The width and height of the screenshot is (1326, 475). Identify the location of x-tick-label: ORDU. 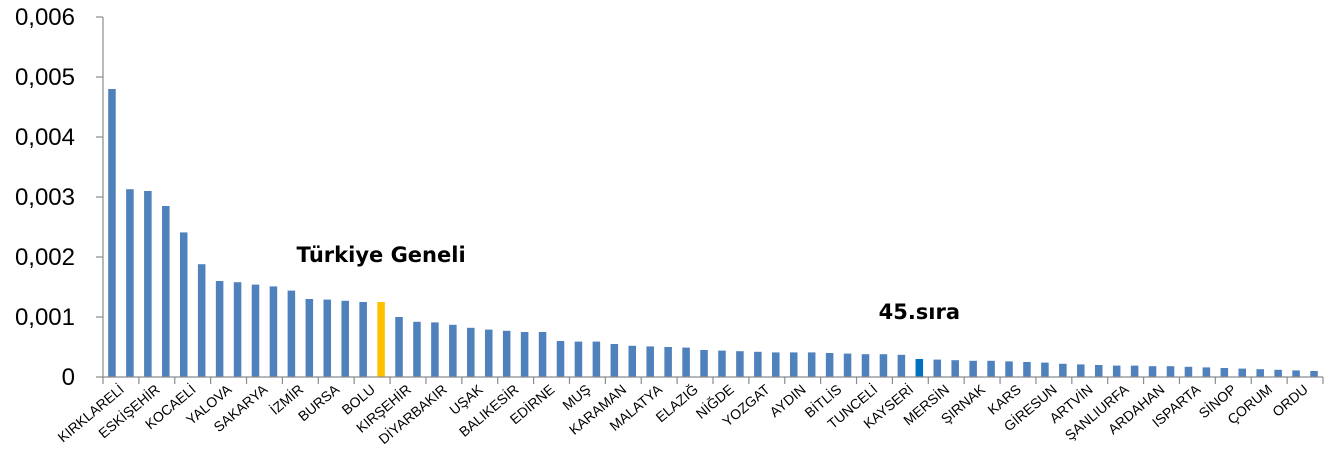
(1290, 400).